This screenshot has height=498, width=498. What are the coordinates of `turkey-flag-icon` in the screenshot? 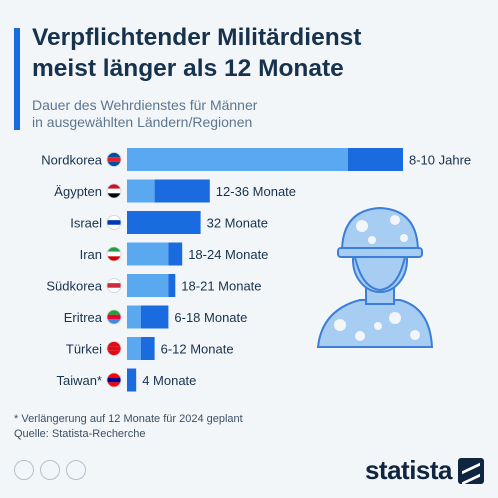 It's located at (114, 348).